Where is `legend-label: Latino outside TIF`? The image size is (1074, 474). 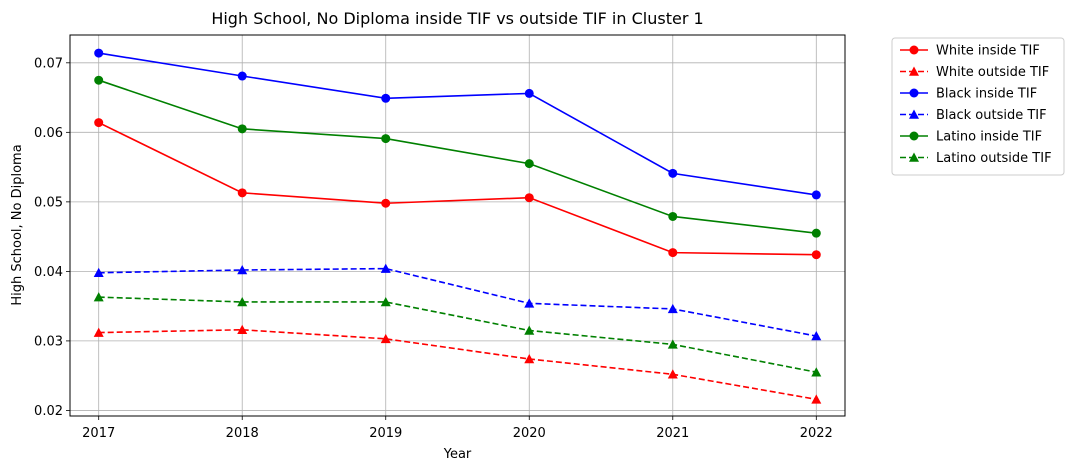 legend-label: Latino outside TIF is located at coordinates (994, 158).